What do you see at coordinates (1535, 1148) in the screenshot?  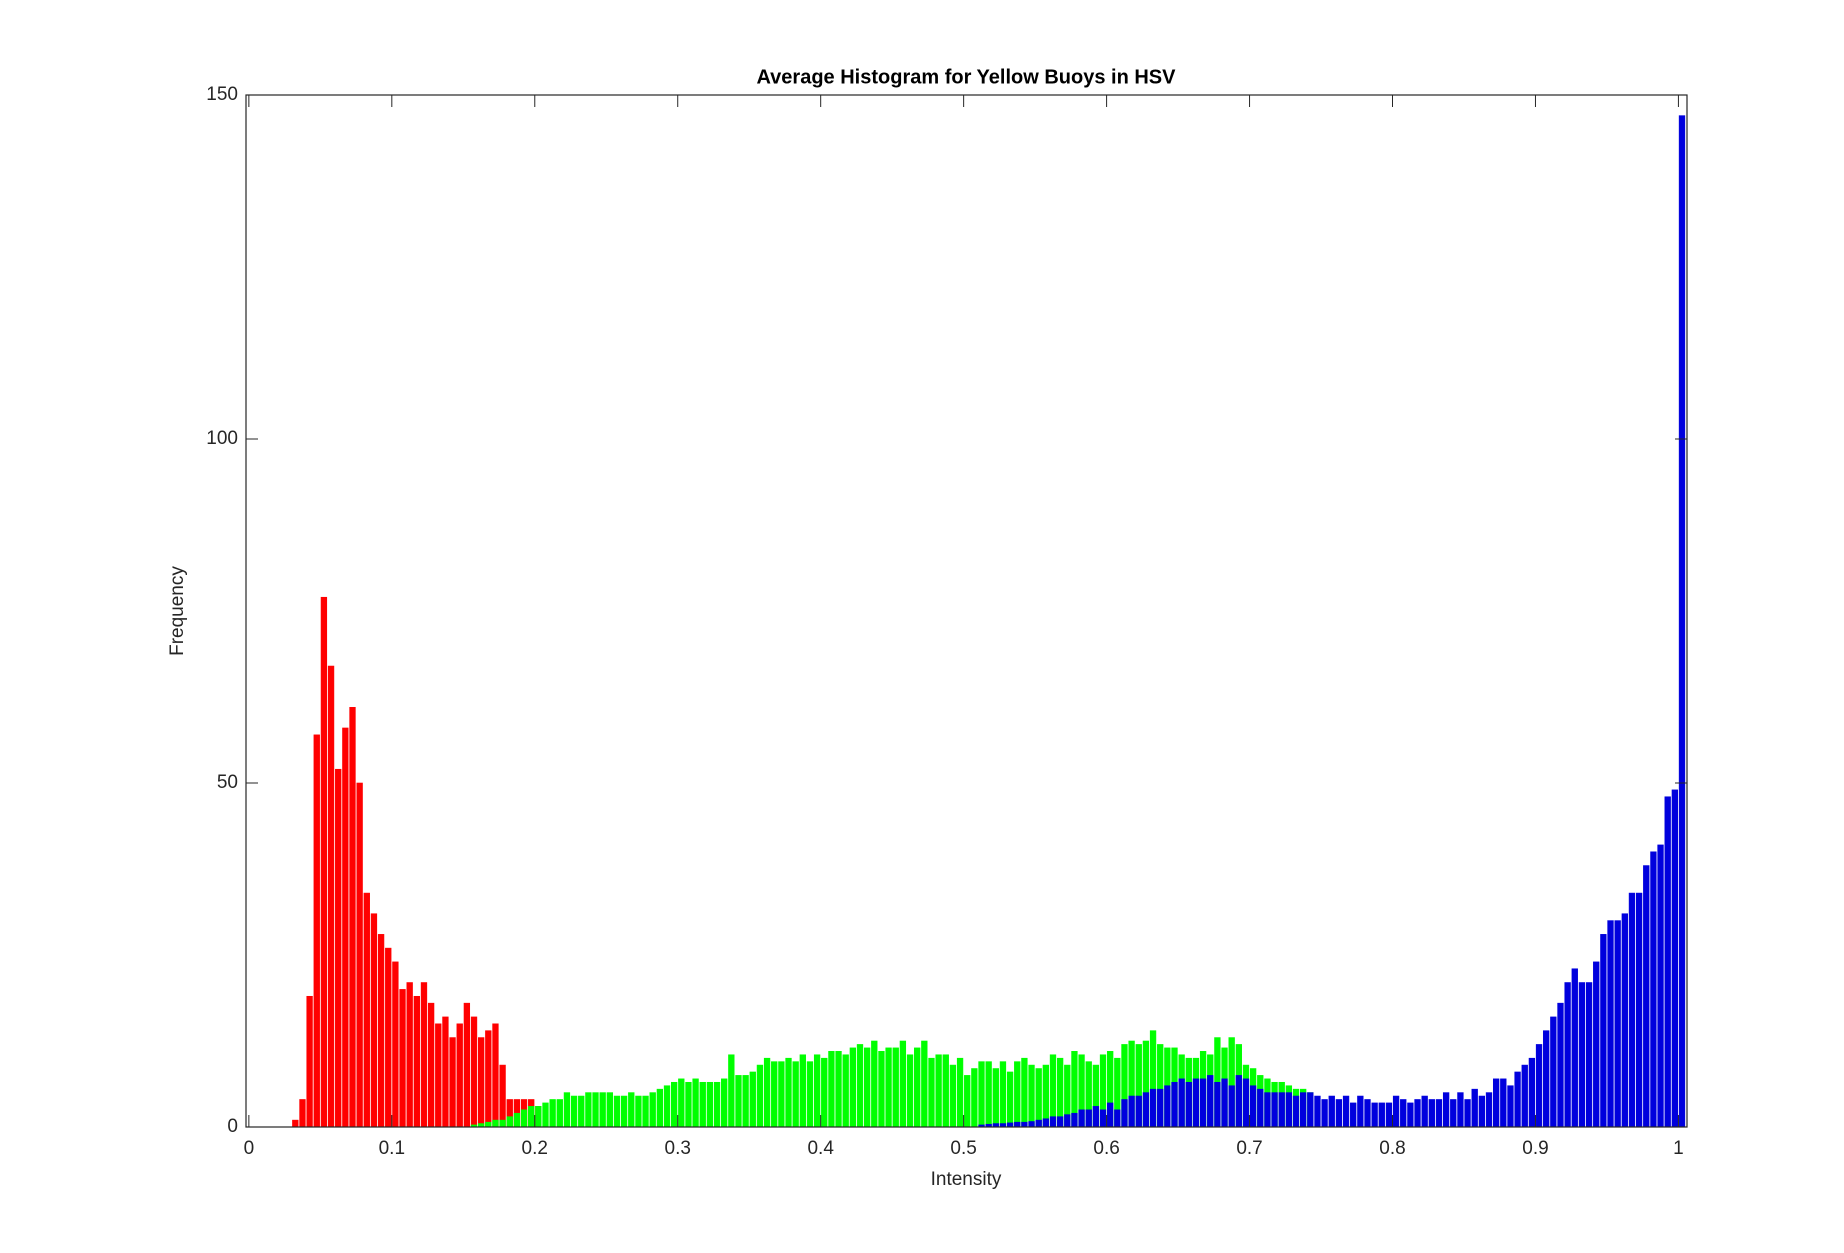 I see `x-tick-label: 0.9` at bounding box center [1535, 1148].